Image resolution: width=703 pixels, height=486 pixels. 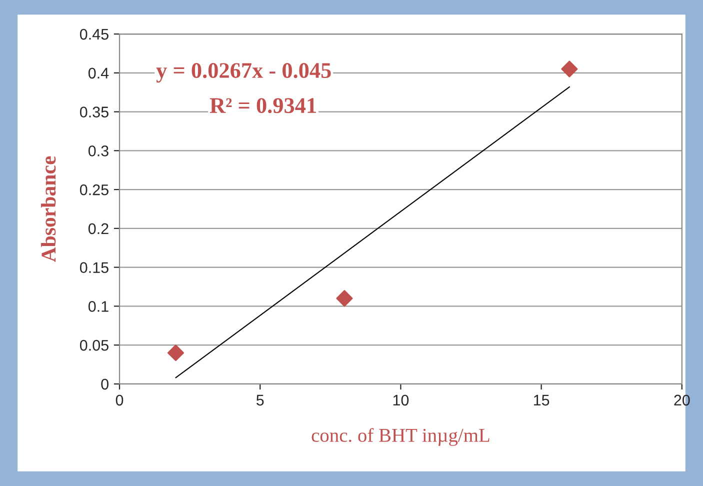 I want to click on x-tick-label: 5, so click(x=260, y=400).